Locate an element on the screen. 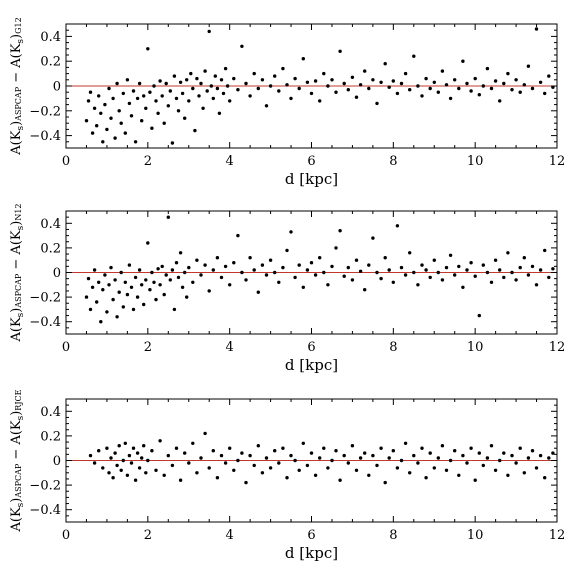  x-tick-label: 0 is located at coordinates (66, 535).